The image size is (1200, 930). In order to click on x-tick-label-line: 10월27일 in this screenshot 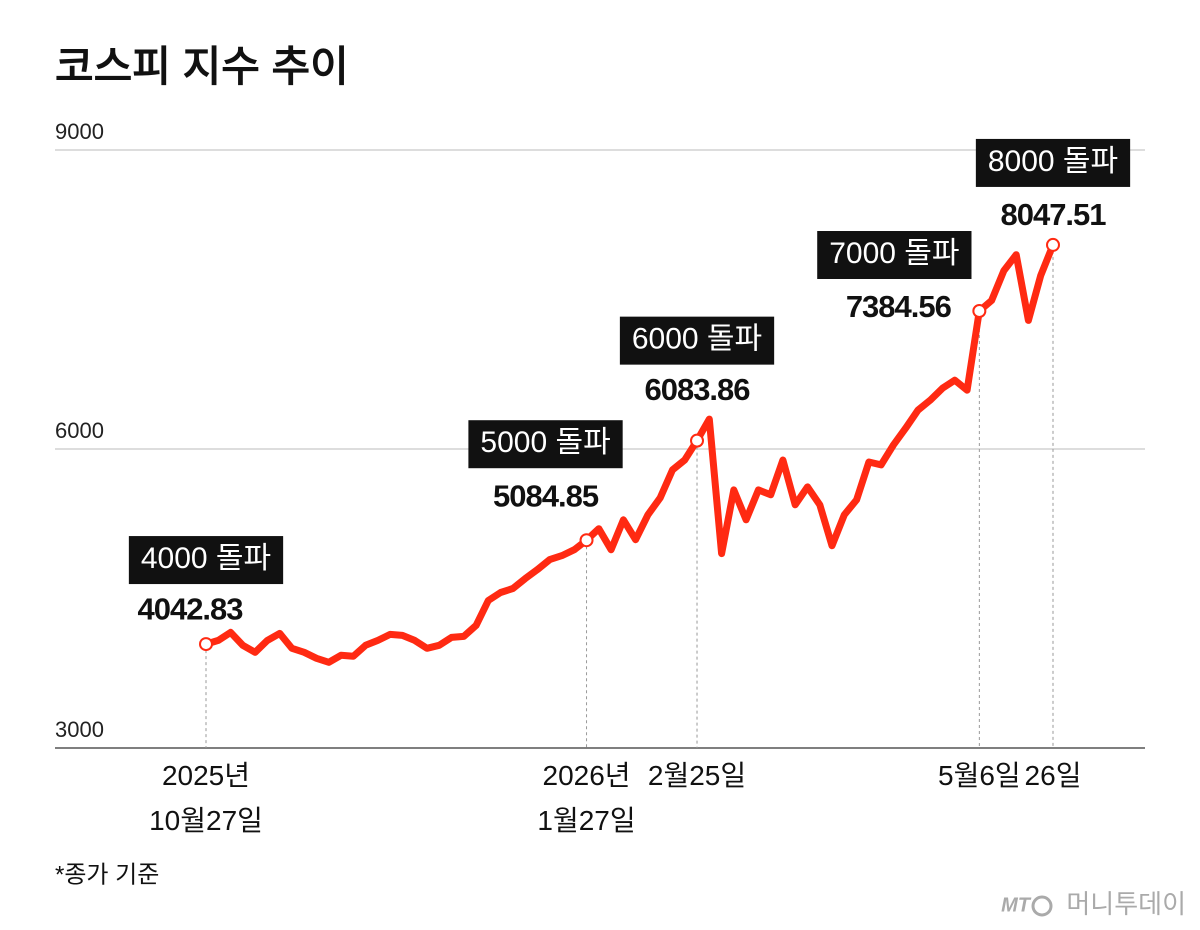, I will do `click(206, 820)`.